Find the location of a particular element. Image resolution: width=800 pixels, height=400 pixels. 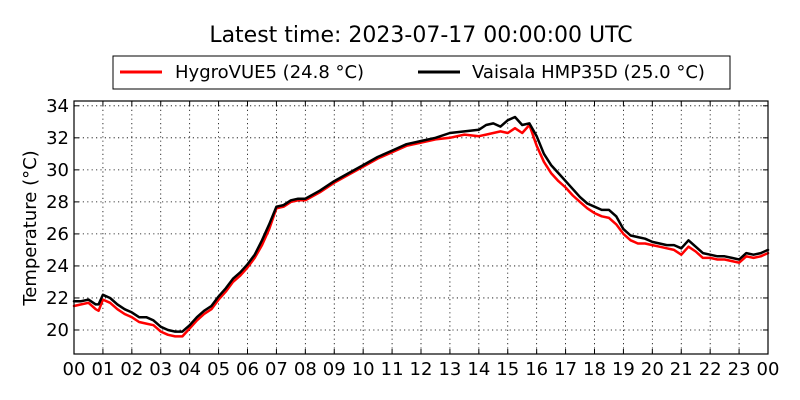

x-tick-label: 04 is located at coordinates (189, 369).